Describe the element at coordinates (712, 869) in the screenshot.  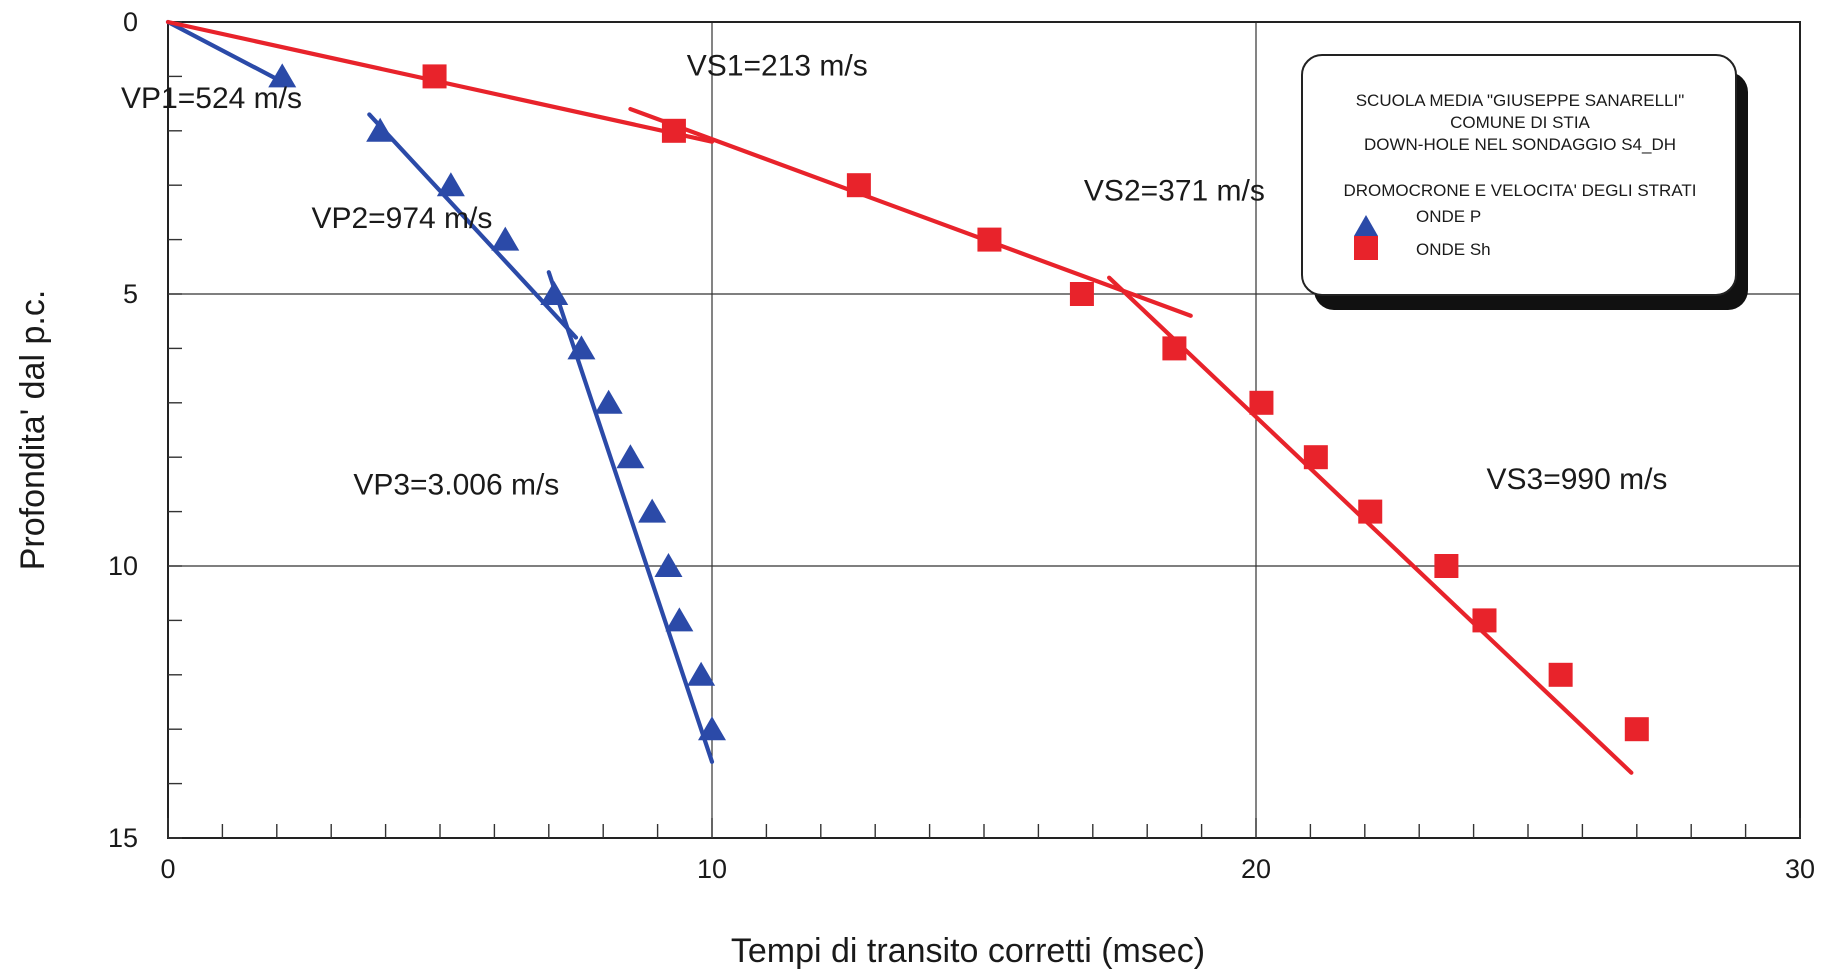
I see `x-tick-label: 10` at that location.